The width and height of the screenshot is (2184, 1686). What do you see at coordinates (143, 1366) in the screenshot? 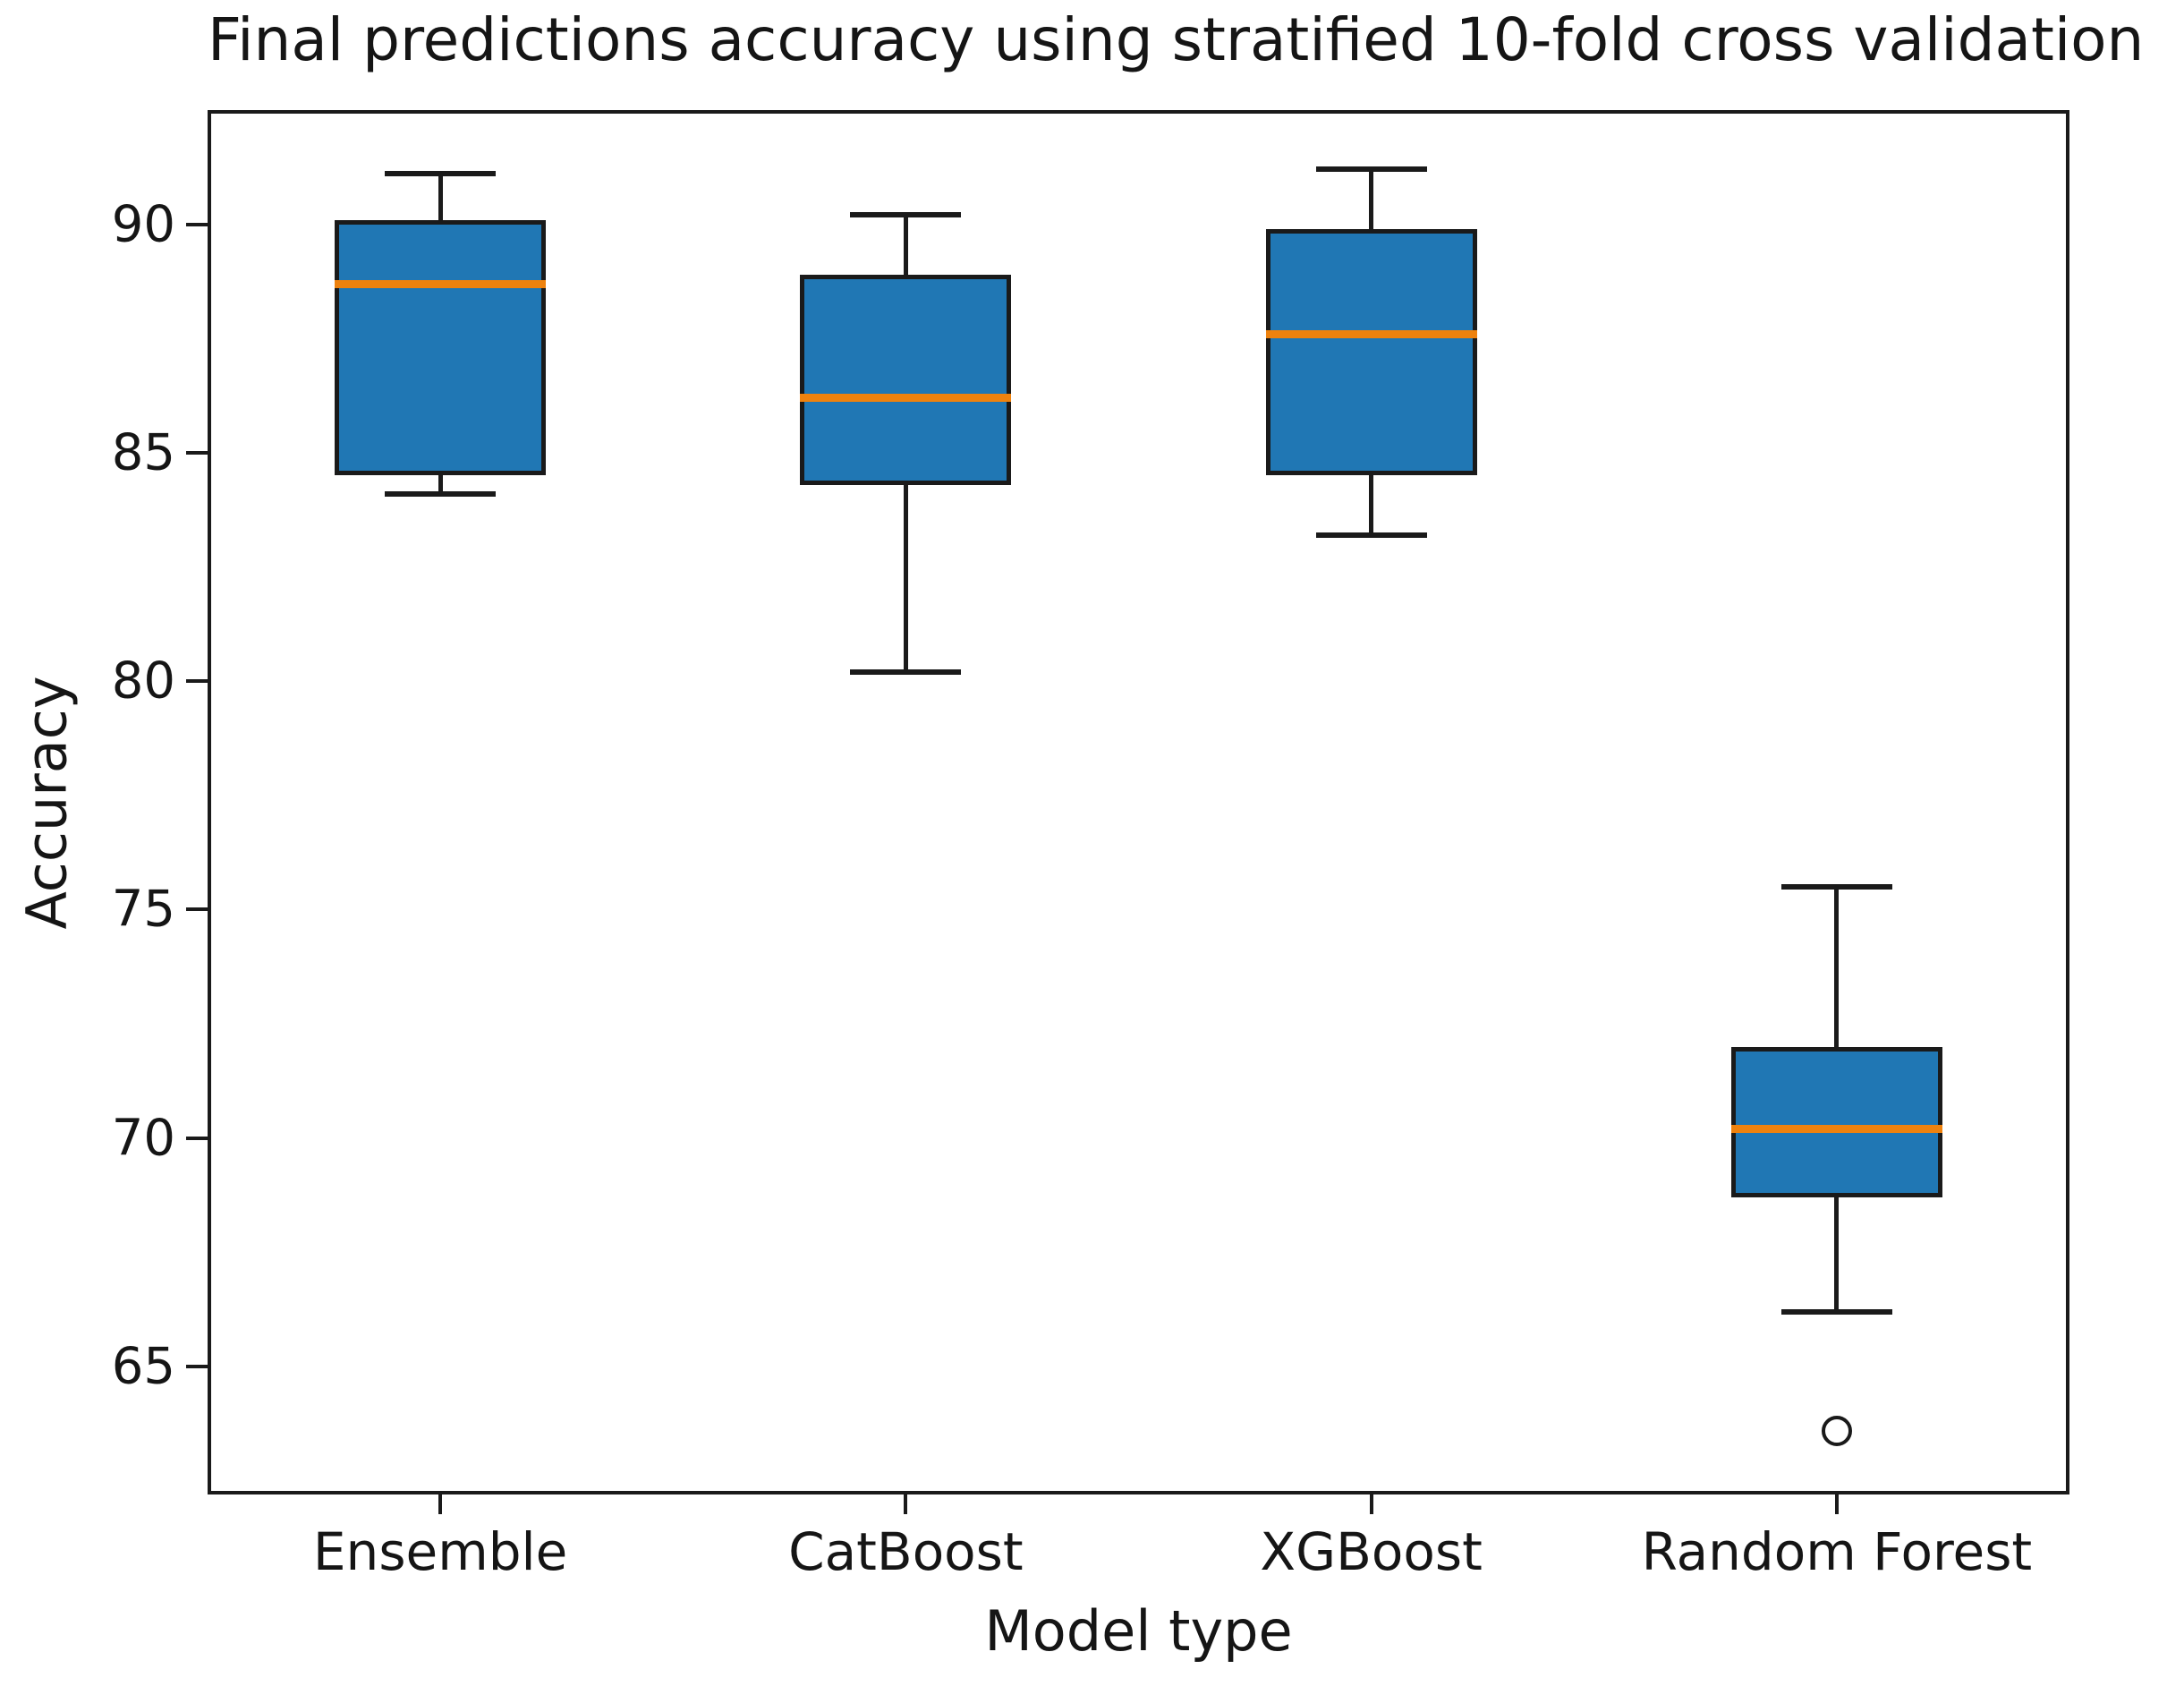
I see `y-tick-label: 65` at bounding box center [143, 1366].